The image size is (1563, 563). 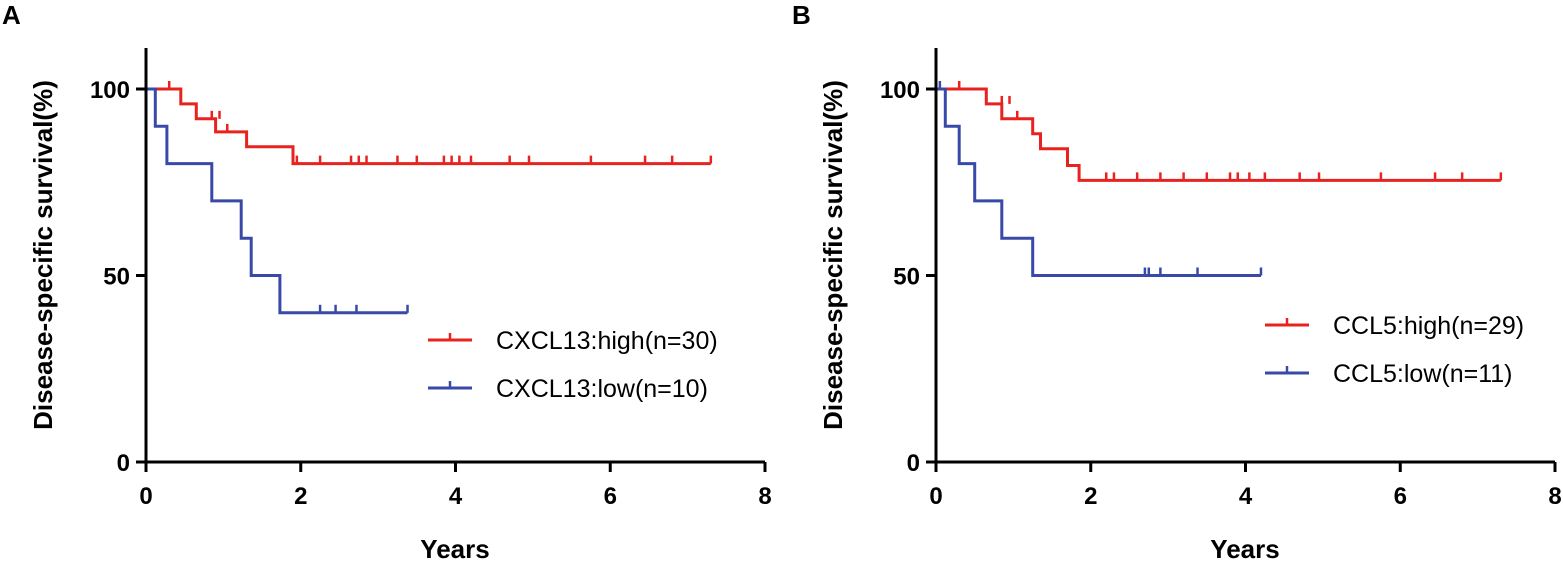 I want to click on panel-b-label: B, so click(x=801, y=15).